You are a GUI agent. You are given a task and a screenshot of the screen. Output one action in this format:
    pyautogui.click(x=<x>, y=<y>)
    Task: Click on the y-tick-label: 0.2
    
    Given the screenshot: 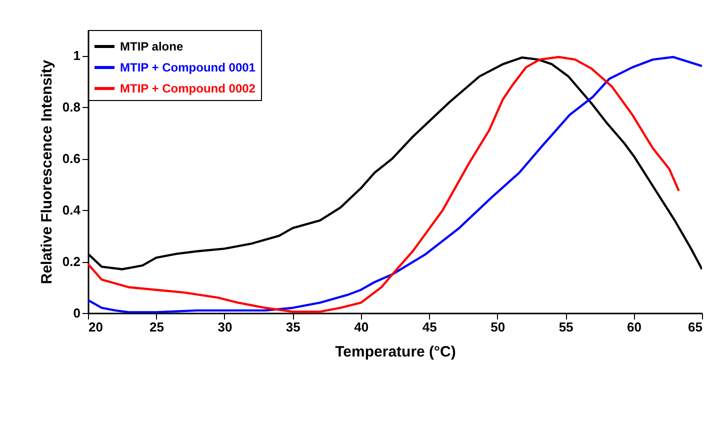 What is the action you would take?
    pyautogui.click(x=71, y=262)
    